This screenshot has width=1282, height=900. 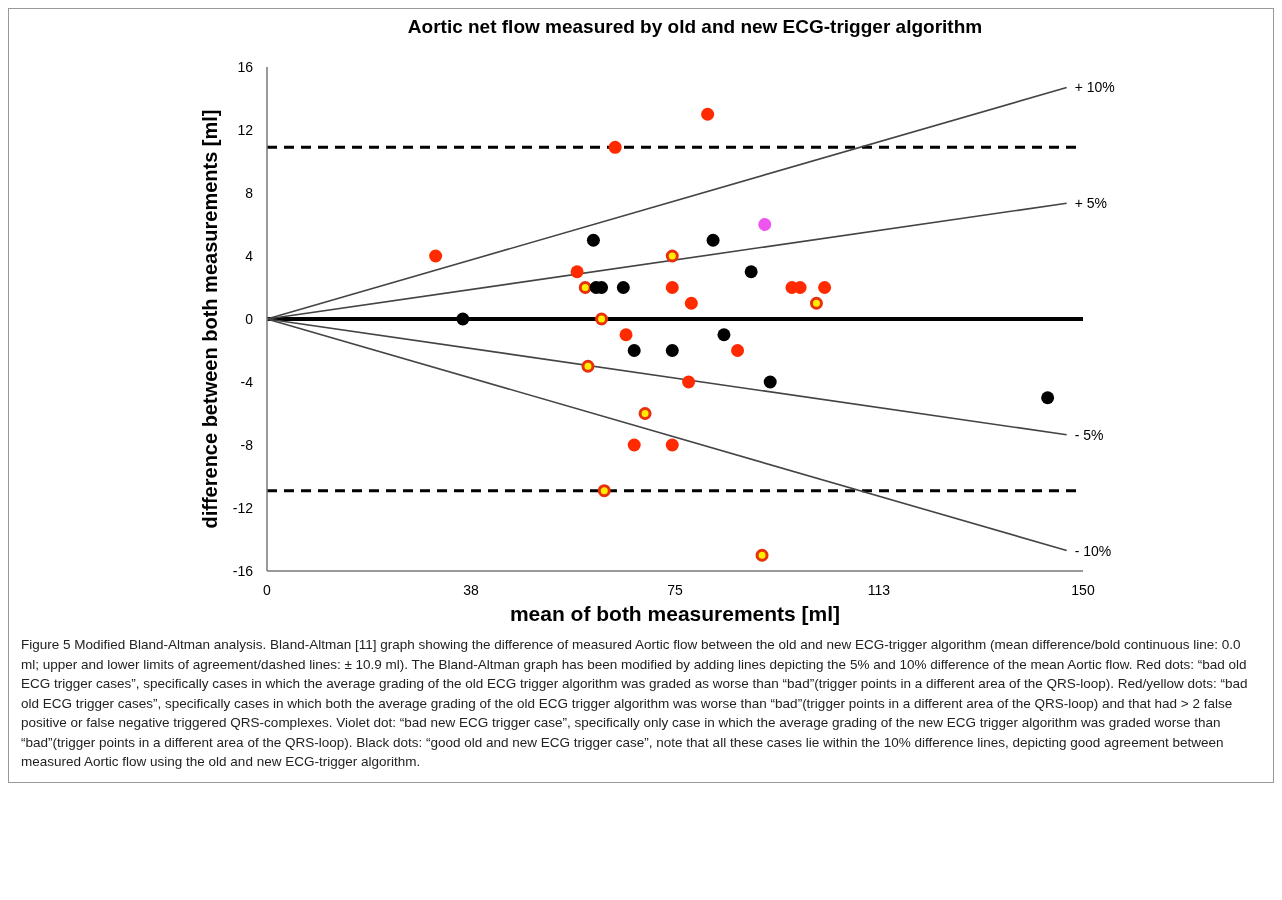 I want to click on y-tick-label: 8, so click(x=249, y=193).